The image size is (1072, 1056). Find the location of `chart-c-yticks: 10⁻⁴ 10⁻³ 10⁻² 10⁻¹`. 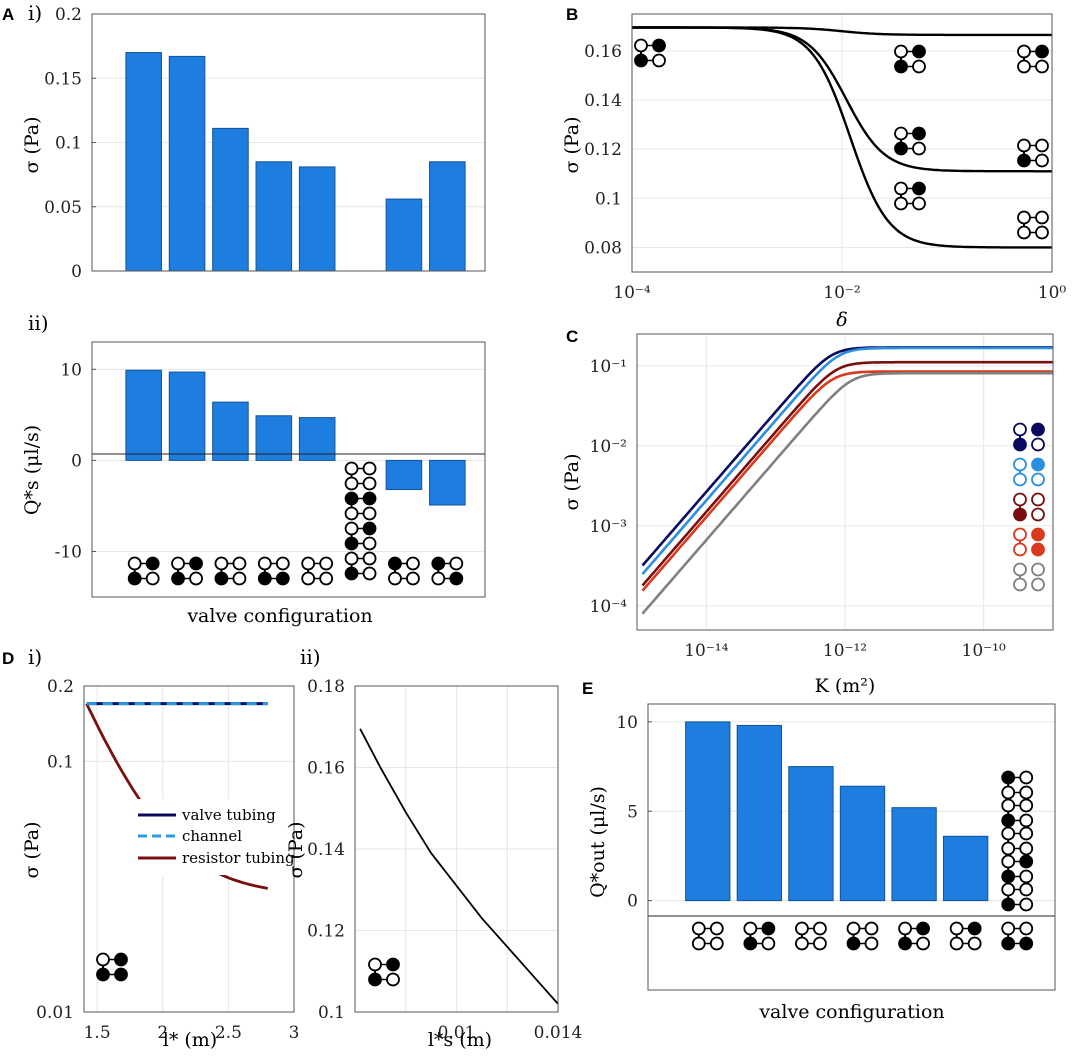

chart-c-yticks: 10⁻⁴ 10⁻³ 10⁻² 10⁻¹ is located at coordinates (609, 487).